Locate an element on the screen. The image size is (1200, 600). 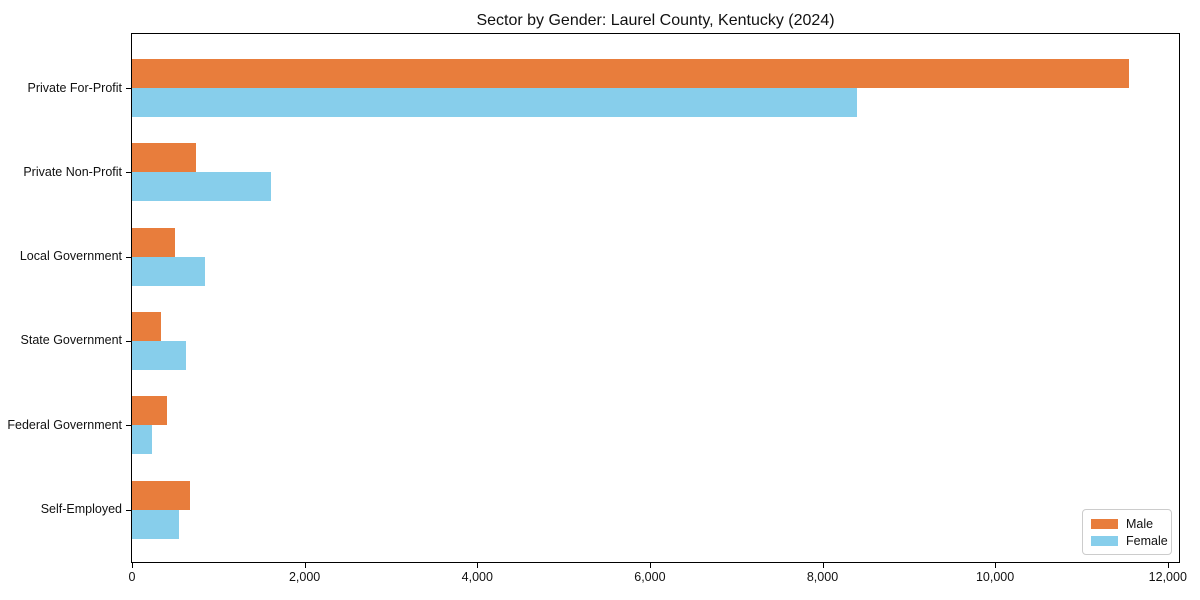
y-axis-label: Private For-Profit is located at coordinates (74, 87).